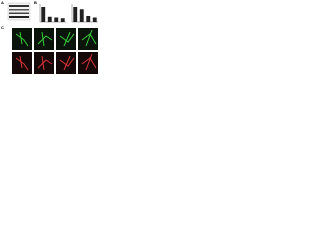  Describe the element at coordinates (19, 11) in the screenshot. I see `western-blot` at that location.